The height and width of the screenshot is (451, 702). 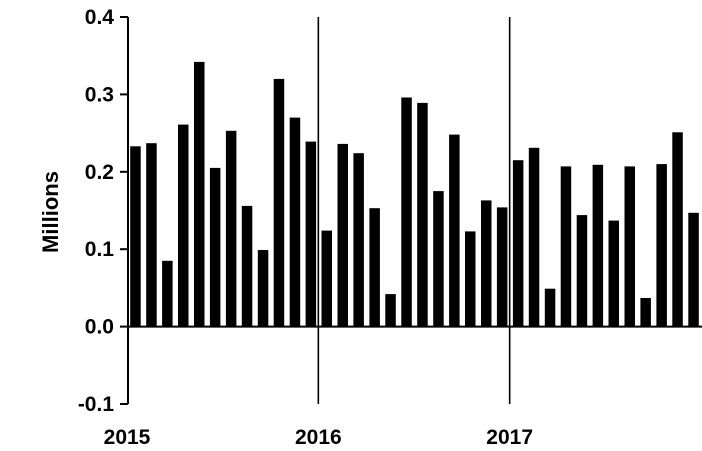 I want to click on y-tick-label: 0.0, so click(x=99, y=327).